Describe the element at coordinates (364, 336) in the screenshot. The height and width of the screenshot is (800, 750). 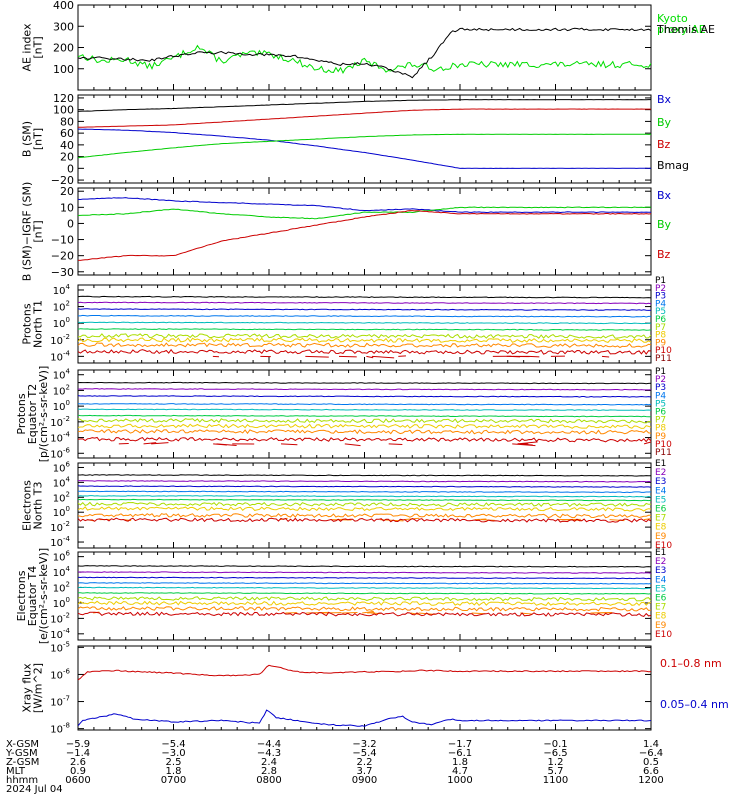
I see `series-line-p7` at that location.